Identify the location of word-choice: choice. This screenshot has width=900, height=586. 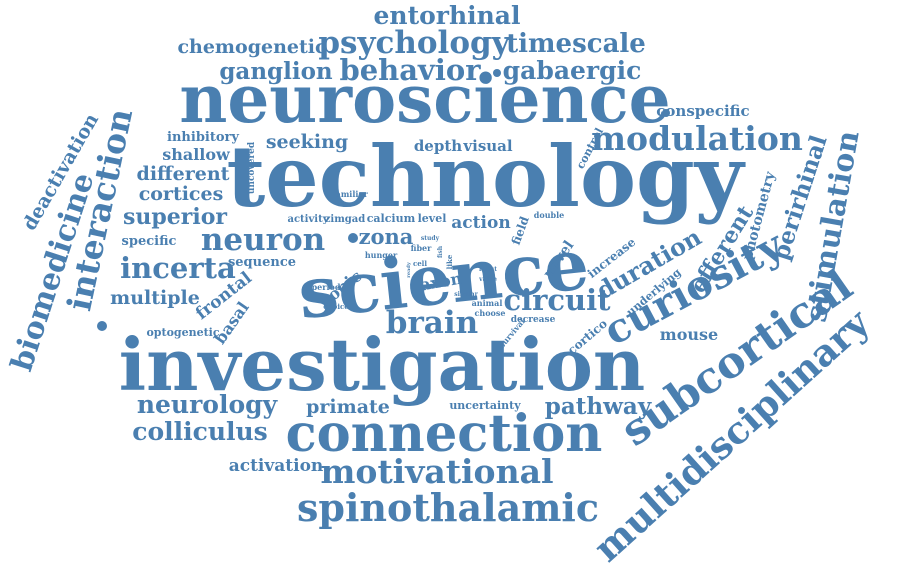
(336, 306).